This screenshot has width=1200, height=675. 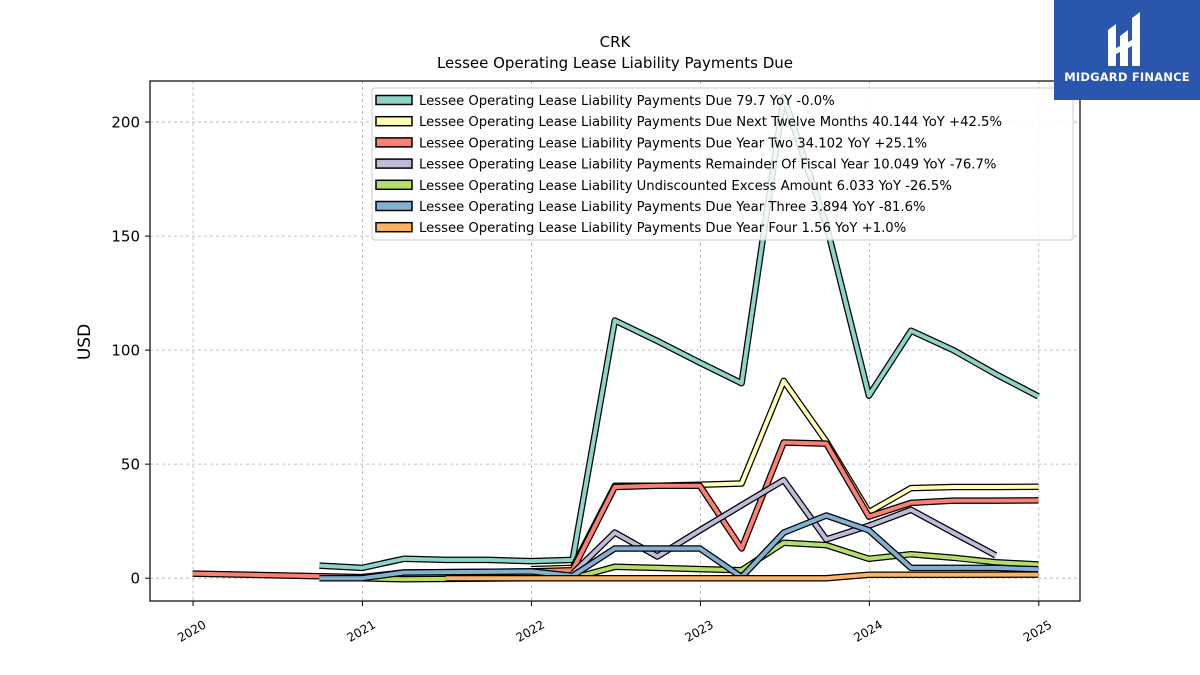 What do you see at coordinates (867, 630) in the screenshot?
I see `x-tick-label: 2024` at bounding box center [867, 630].